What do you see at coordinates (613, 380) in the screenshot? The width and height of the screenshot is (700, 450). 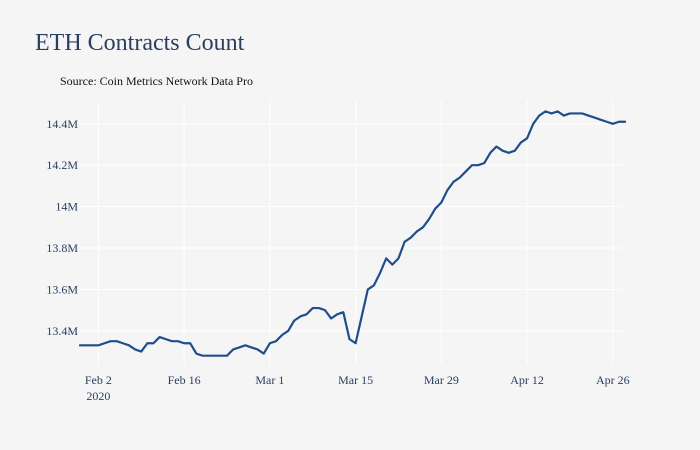 I see `x-tick-label-6: Apr 26` at bounding box center [613, 380].